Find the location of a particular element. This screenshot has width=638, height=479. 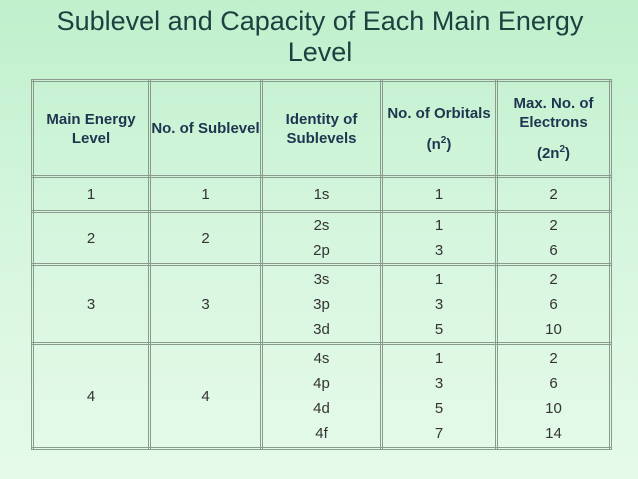

header-text: Main Energy Level is located at coordinates (91, 128).